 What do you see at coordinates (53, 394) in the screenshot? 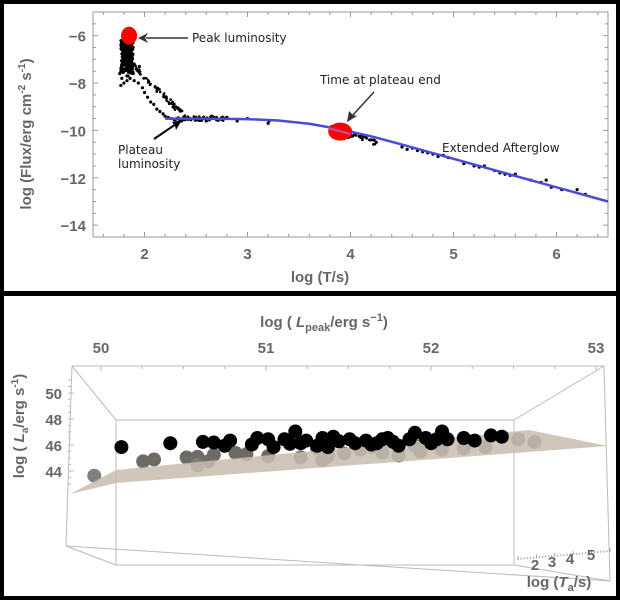
I see `y-tick-label: 50` at bounding box center [53, 394].